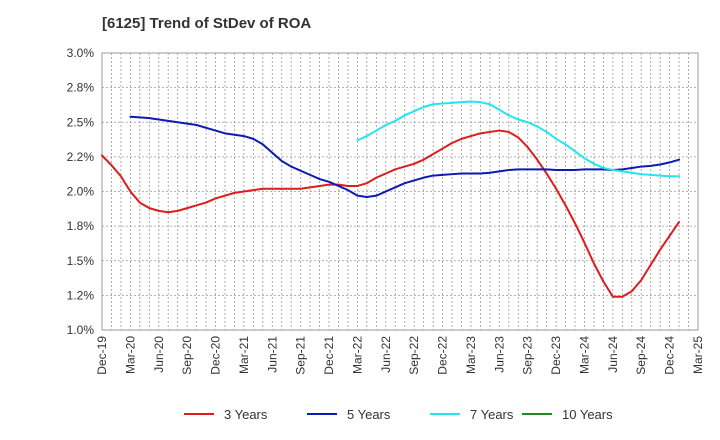  I want to click on y-axis-ticks: 1.0% 1.2% 1.5% 1.8% 2.0% 2.2% 2.5% 2.8% 3.0%, so click(81, 191).